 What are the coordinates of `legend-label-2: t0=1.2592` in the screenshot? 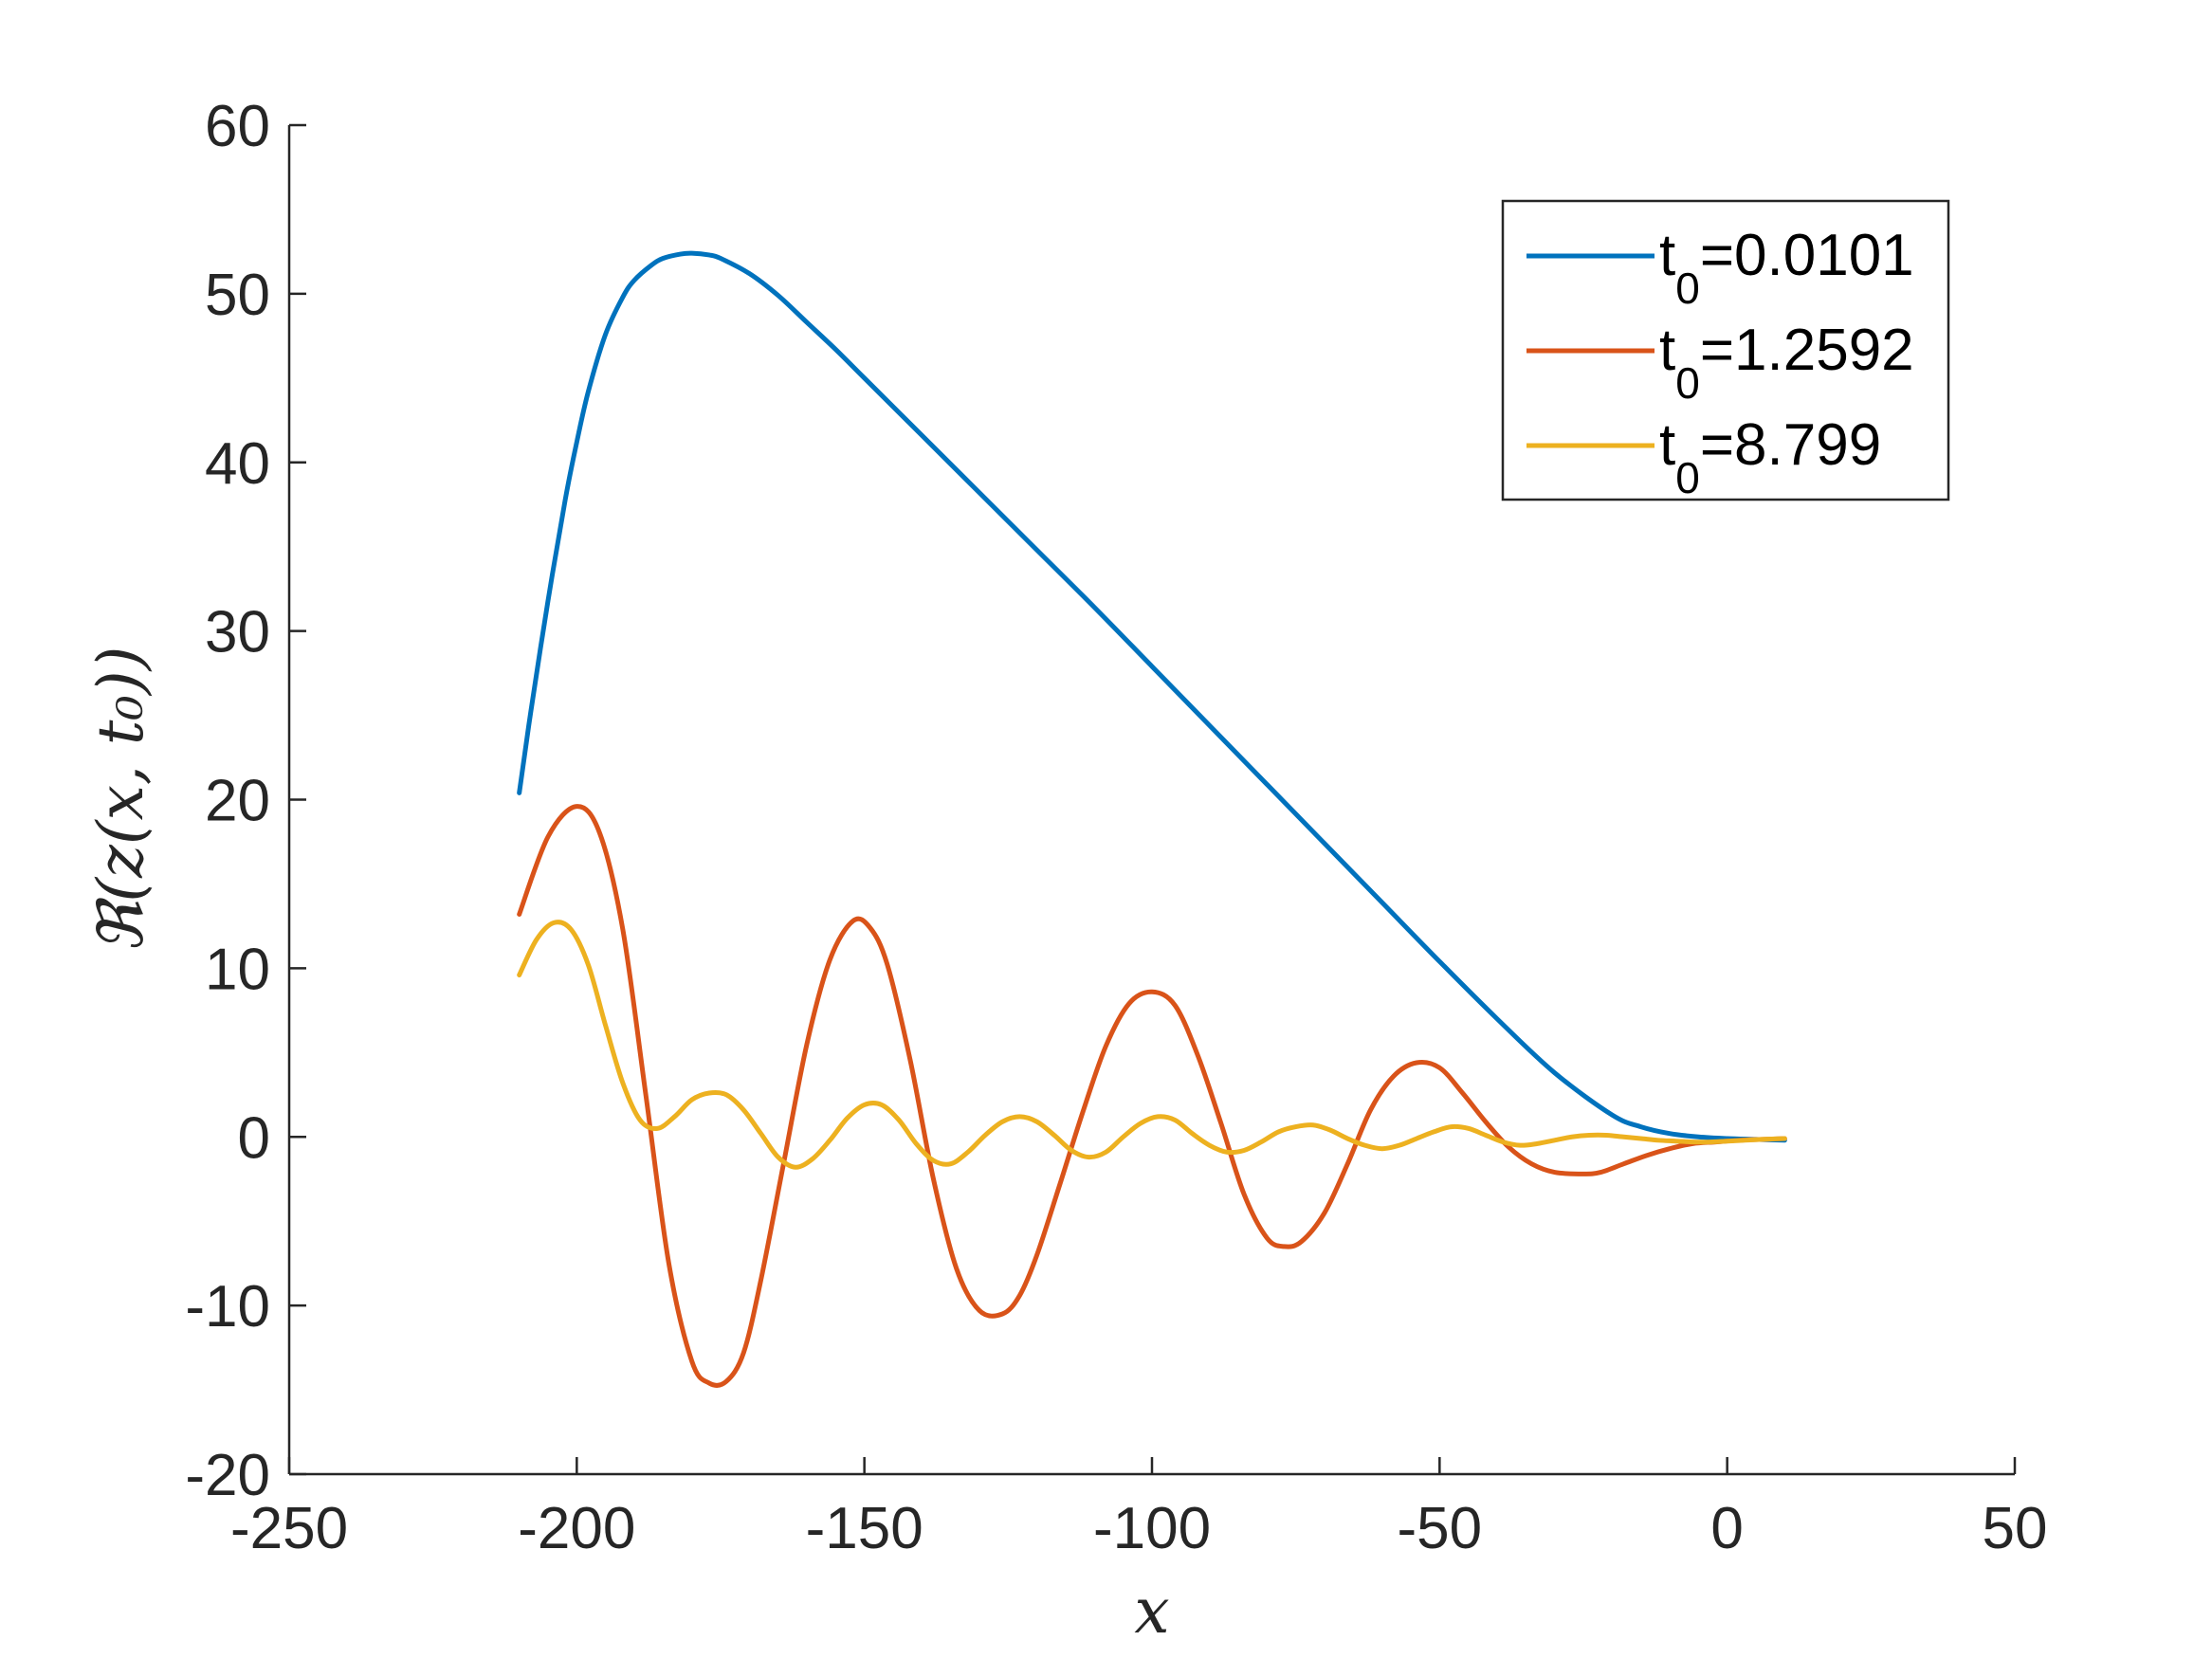 It's located at (1786, 363).